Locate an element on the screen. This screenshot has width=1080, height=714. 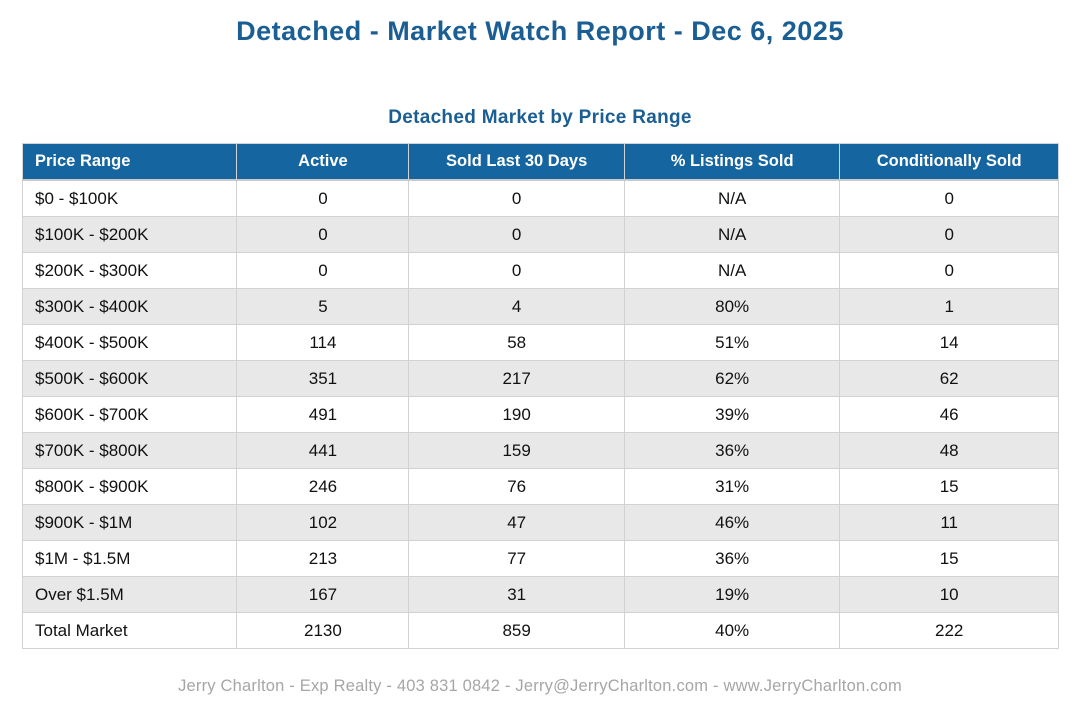
table-row: Over $1.5M 167 31 19% 10 is located at coordinates (540, 594).